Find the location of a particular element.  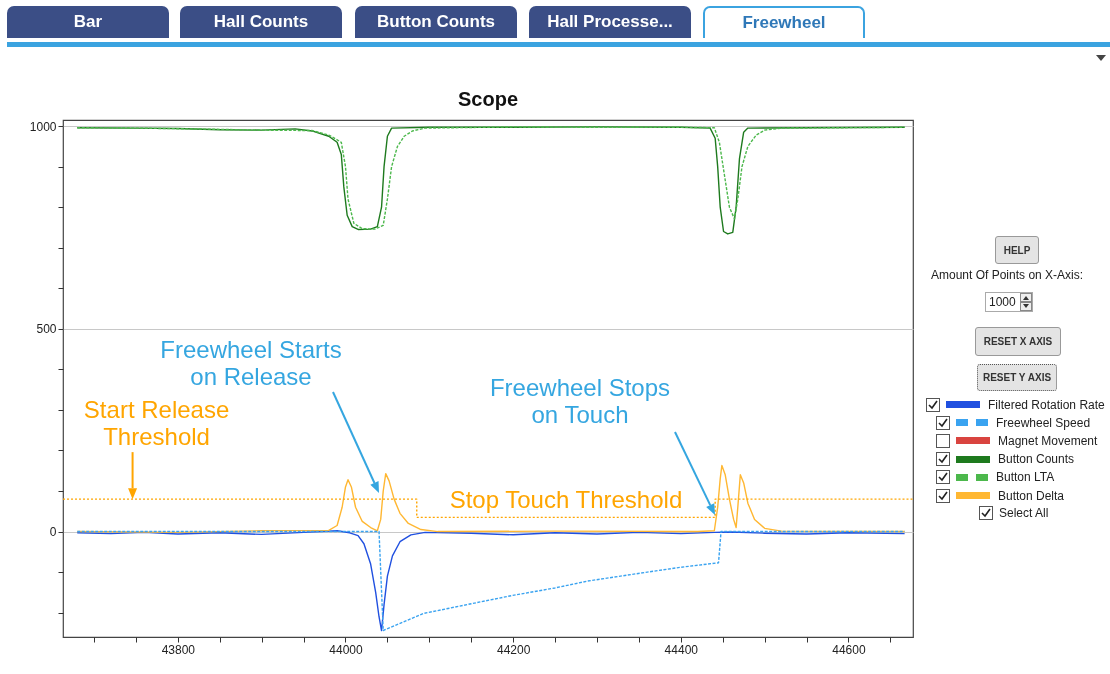

tab: Hall Counts is located at coordinates (261, 22).